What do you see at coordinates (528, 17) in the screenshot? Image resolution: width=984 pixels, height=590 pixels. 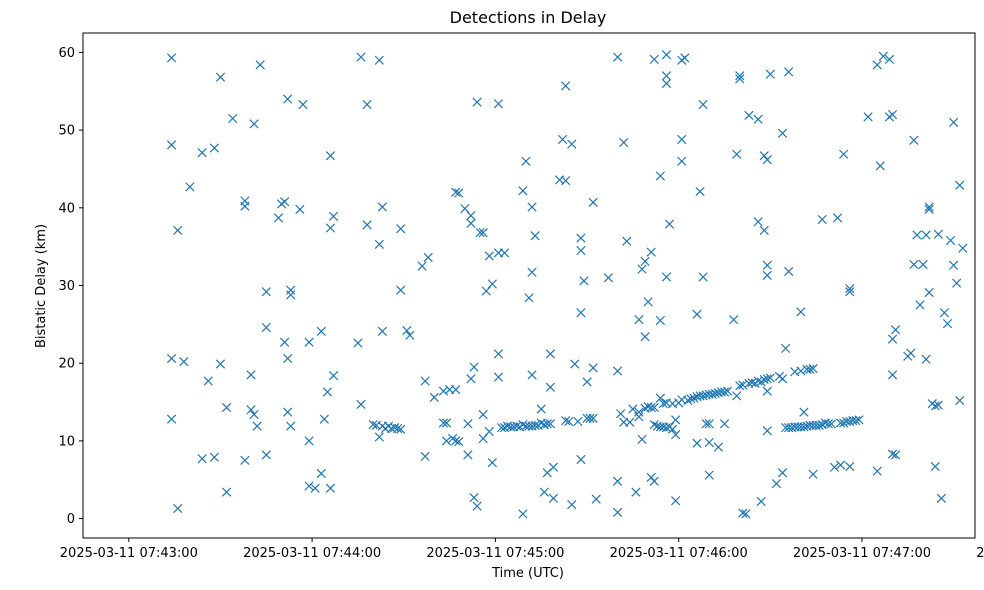 I see `chart-title: Detections in Delay` at bounding box center [528, 17].